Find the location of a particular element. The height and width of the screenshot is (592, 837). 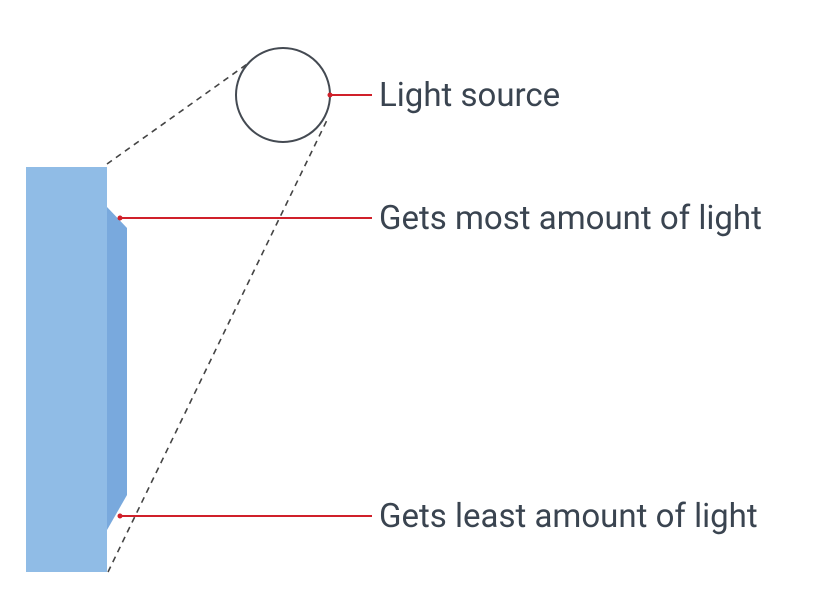

least-light-dot is located at coordinates (120, 516).